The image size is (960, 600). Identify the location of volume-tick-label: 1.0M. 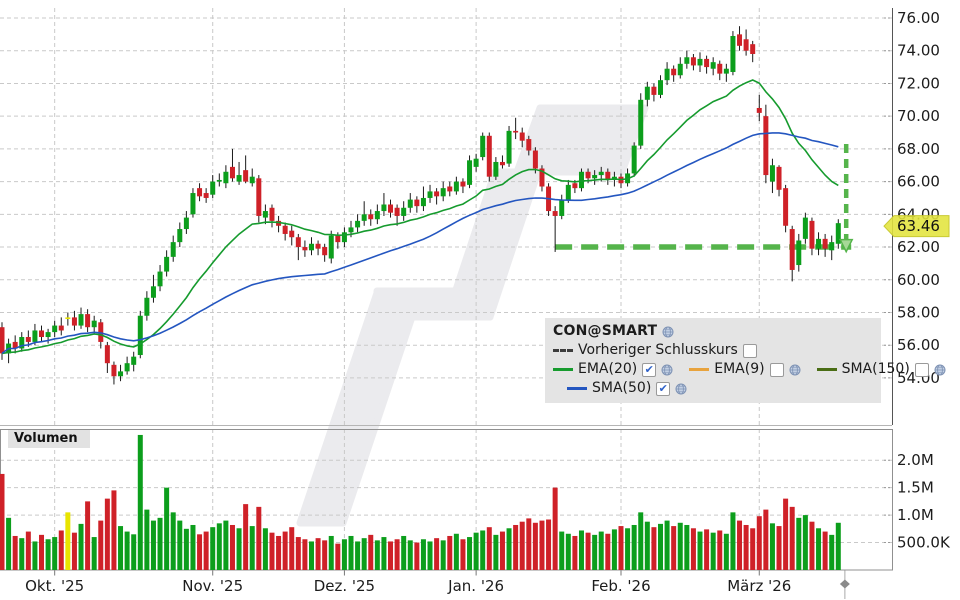
(915, 515).